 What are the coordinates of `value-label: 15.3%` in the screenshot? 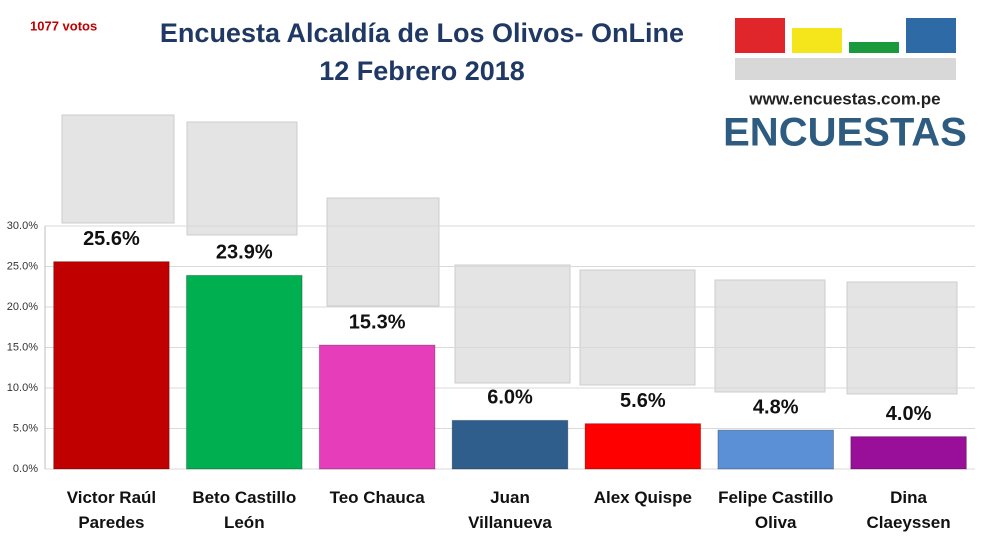 It's located at (377, 322).